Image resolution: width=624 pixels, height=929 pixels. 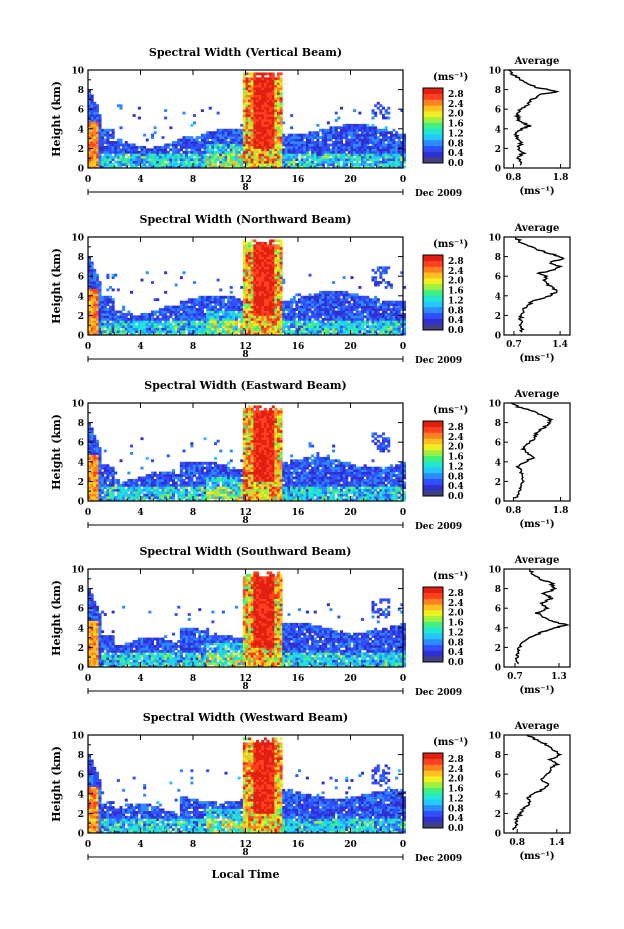 What do you see at coordinates (245, 355) in the screenshot?
I see `day-label: 8` at bounding box center [245, 355].